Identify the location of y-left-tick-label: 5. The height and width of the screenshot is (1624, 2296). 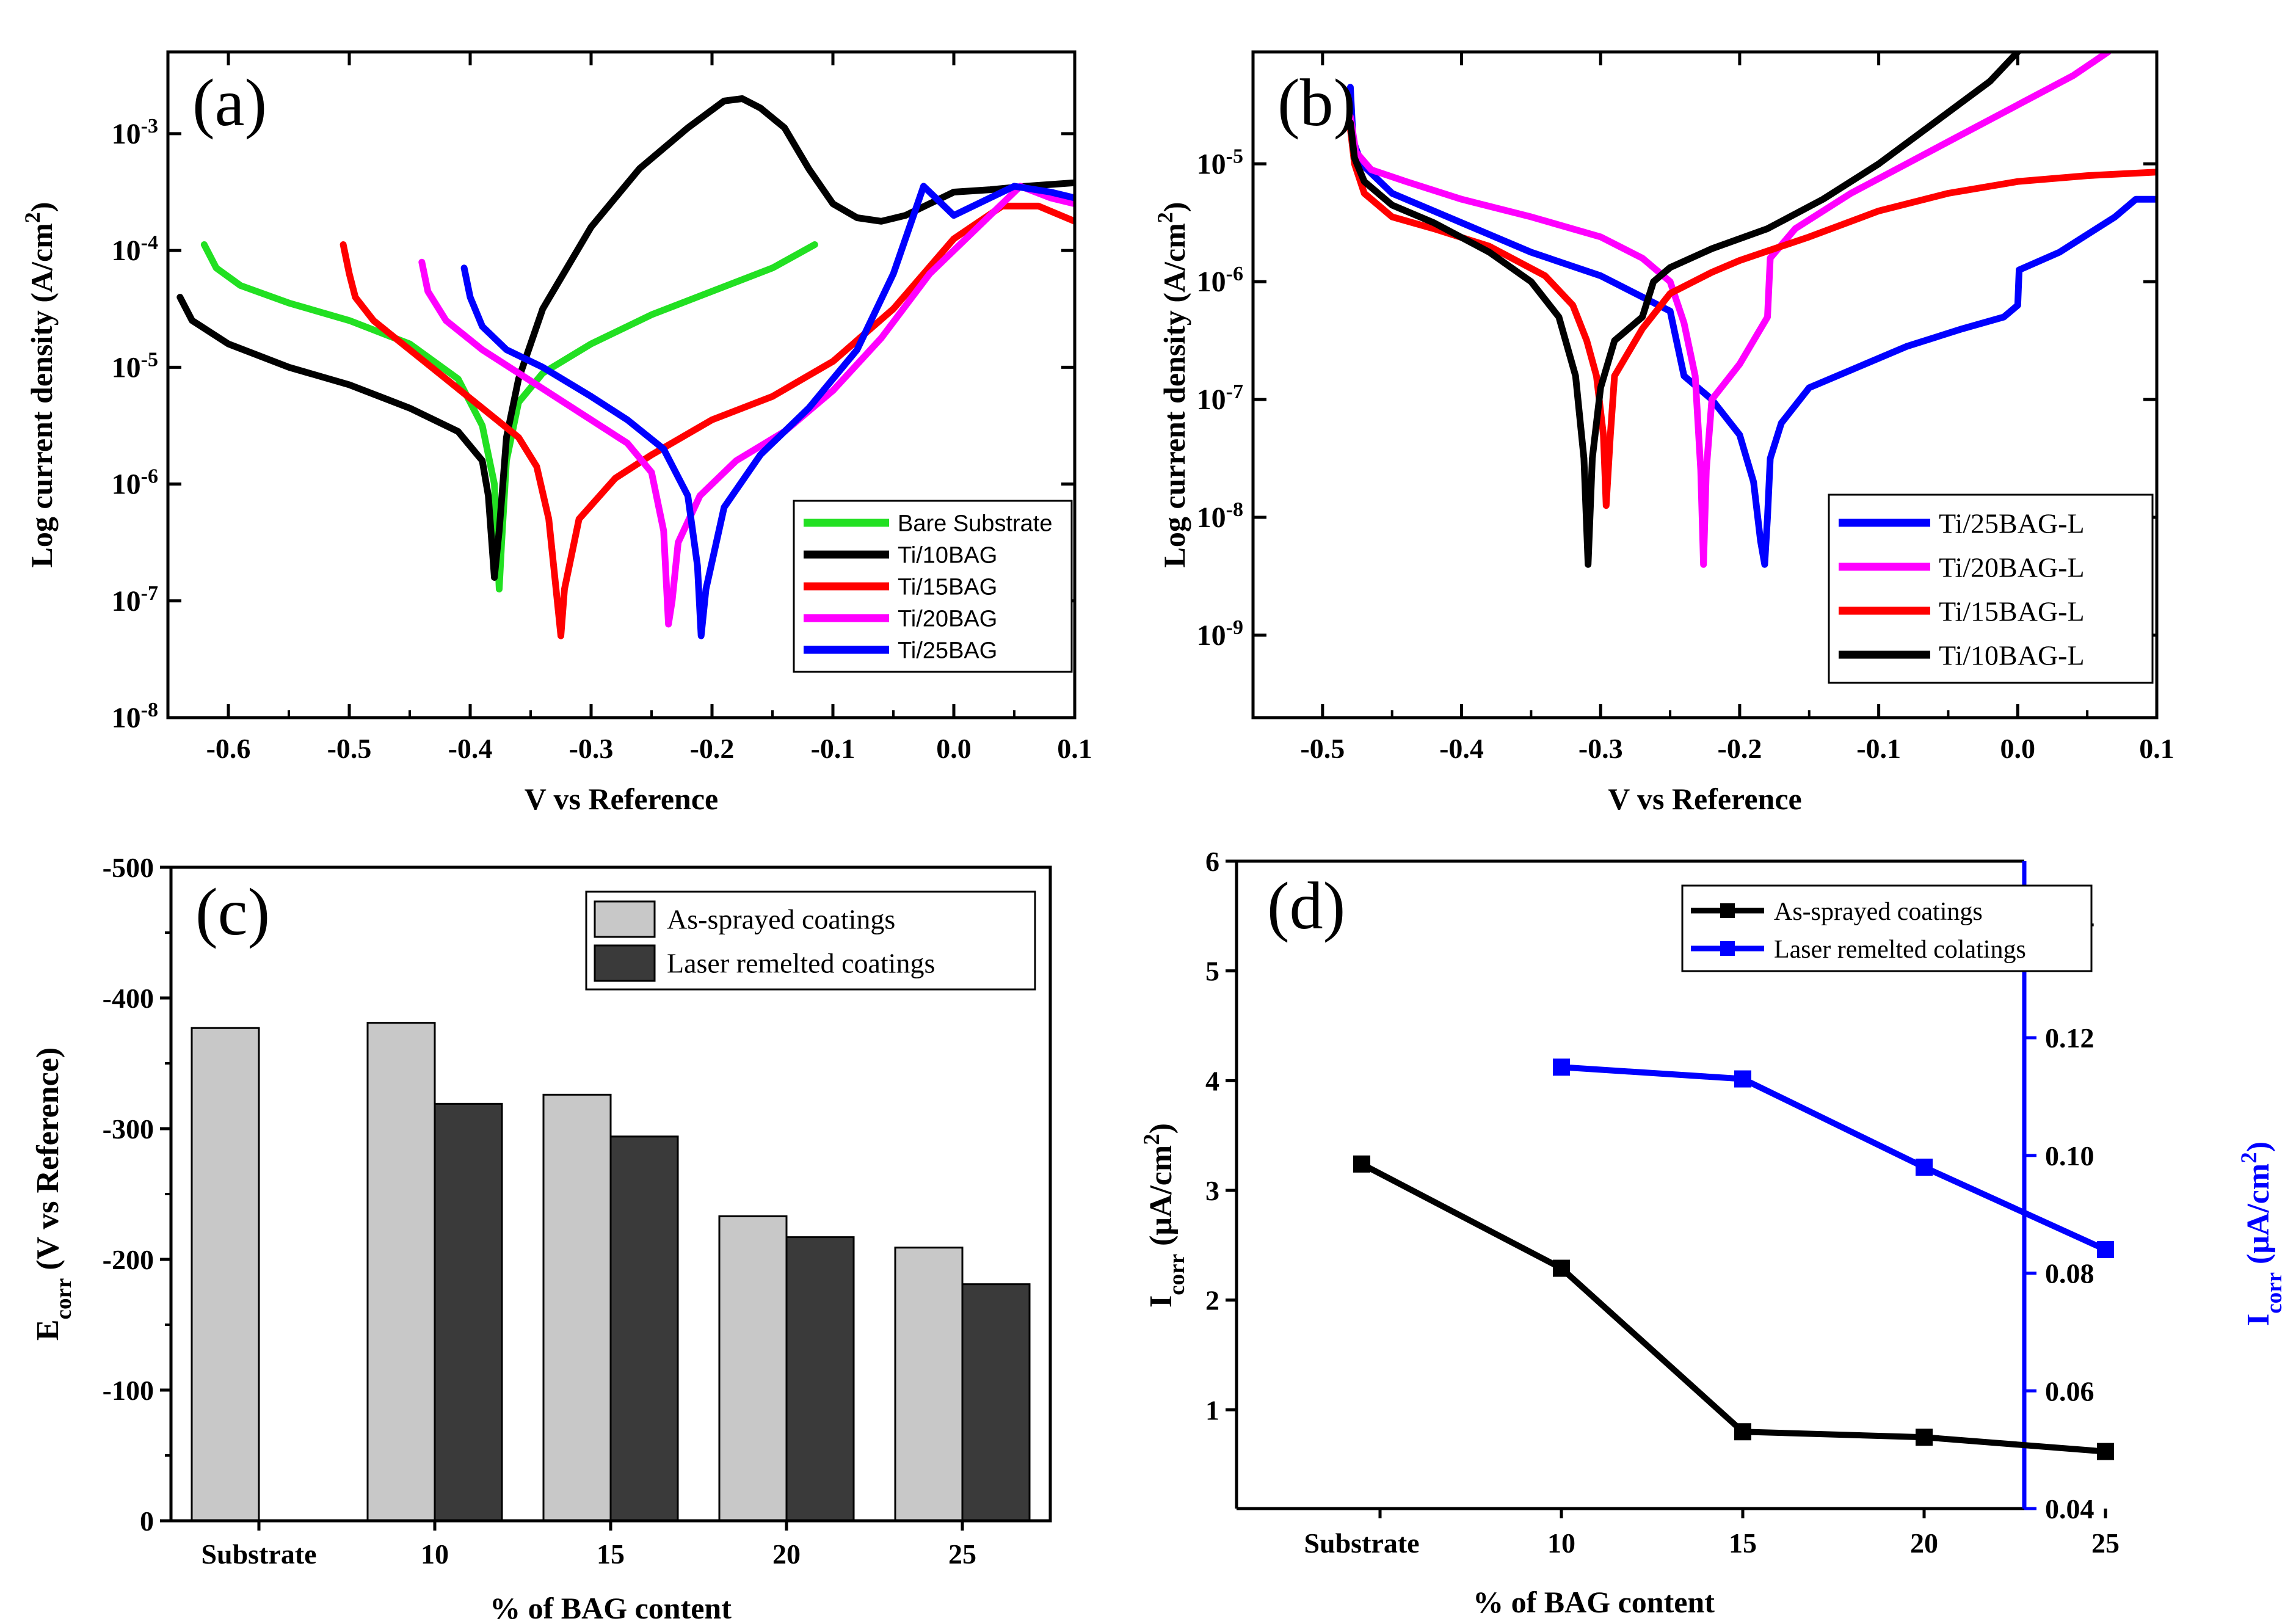
(1212, 972).